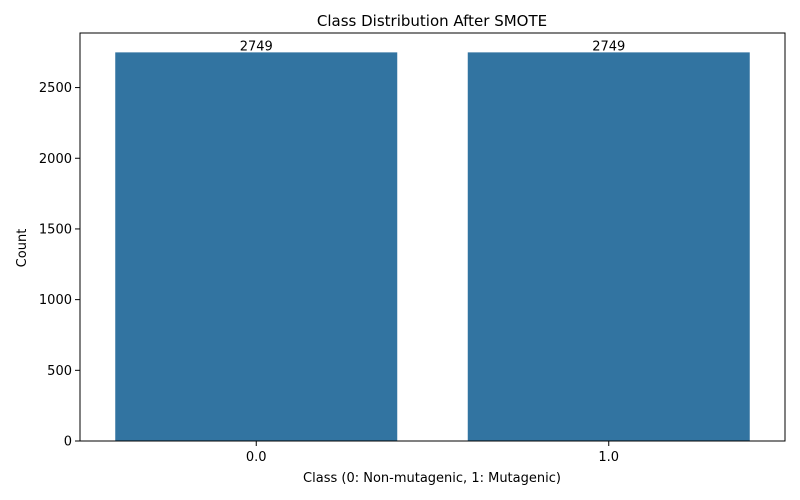  I want to click on y-tick-label: 500, so click(59, 371).